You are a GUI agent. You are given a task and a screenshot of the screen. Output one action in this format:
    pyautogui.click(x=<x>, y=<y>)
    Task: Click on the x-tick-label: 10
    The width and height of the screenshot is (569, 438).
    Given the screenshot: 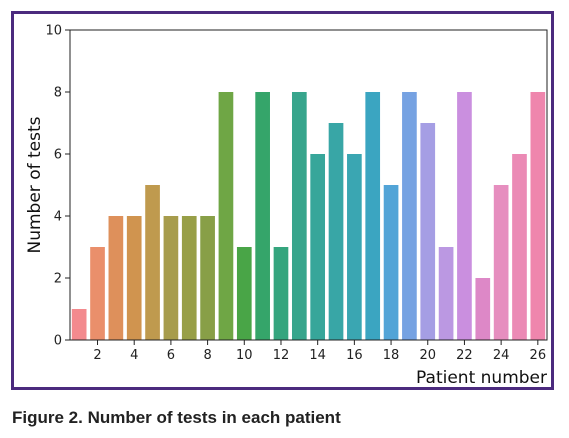 What is the action you would take?
    pyautogui.click(x=244, y=355)
    